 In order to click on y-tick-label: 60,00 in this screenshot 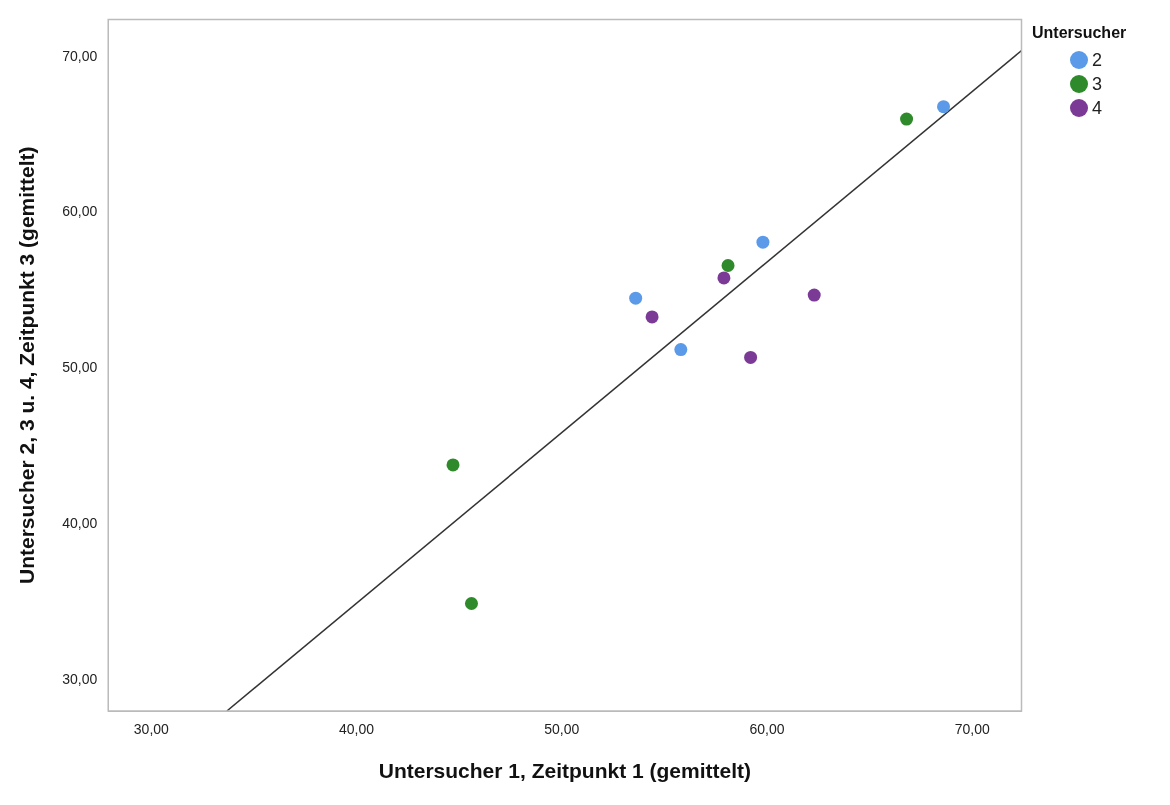, I will do `click(80, 211)`.